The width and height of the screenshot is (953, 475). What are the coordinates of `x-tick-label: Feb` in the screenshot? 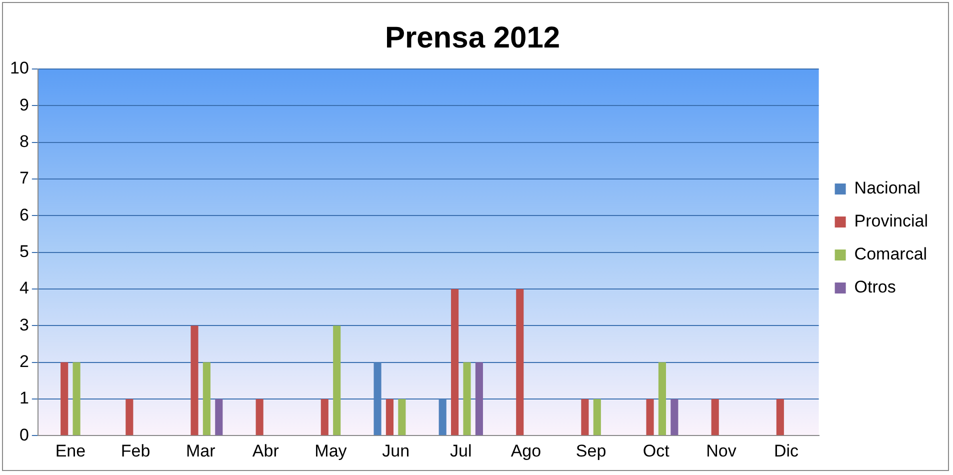 It's located at (135, 450).